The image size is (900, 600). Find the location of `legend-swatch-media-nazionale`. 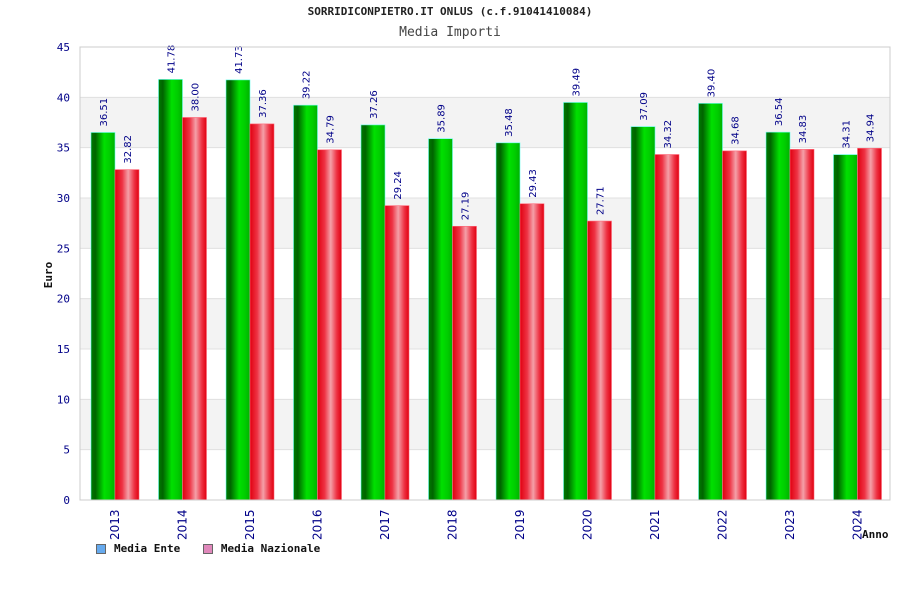

legend-swatch-media-nazionale is located at coordinates (207, 548).